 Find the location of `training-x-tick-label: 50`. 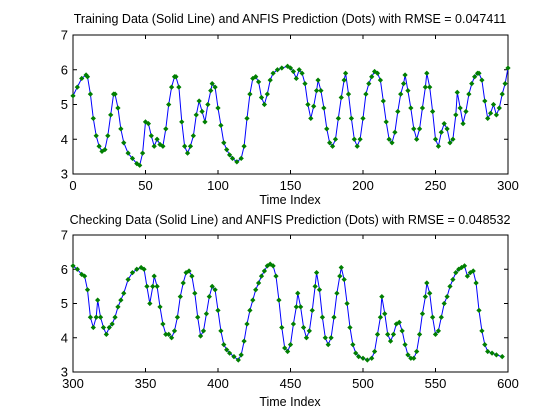

training-x-tick-label: 50 is located at coordinates (145, 185).